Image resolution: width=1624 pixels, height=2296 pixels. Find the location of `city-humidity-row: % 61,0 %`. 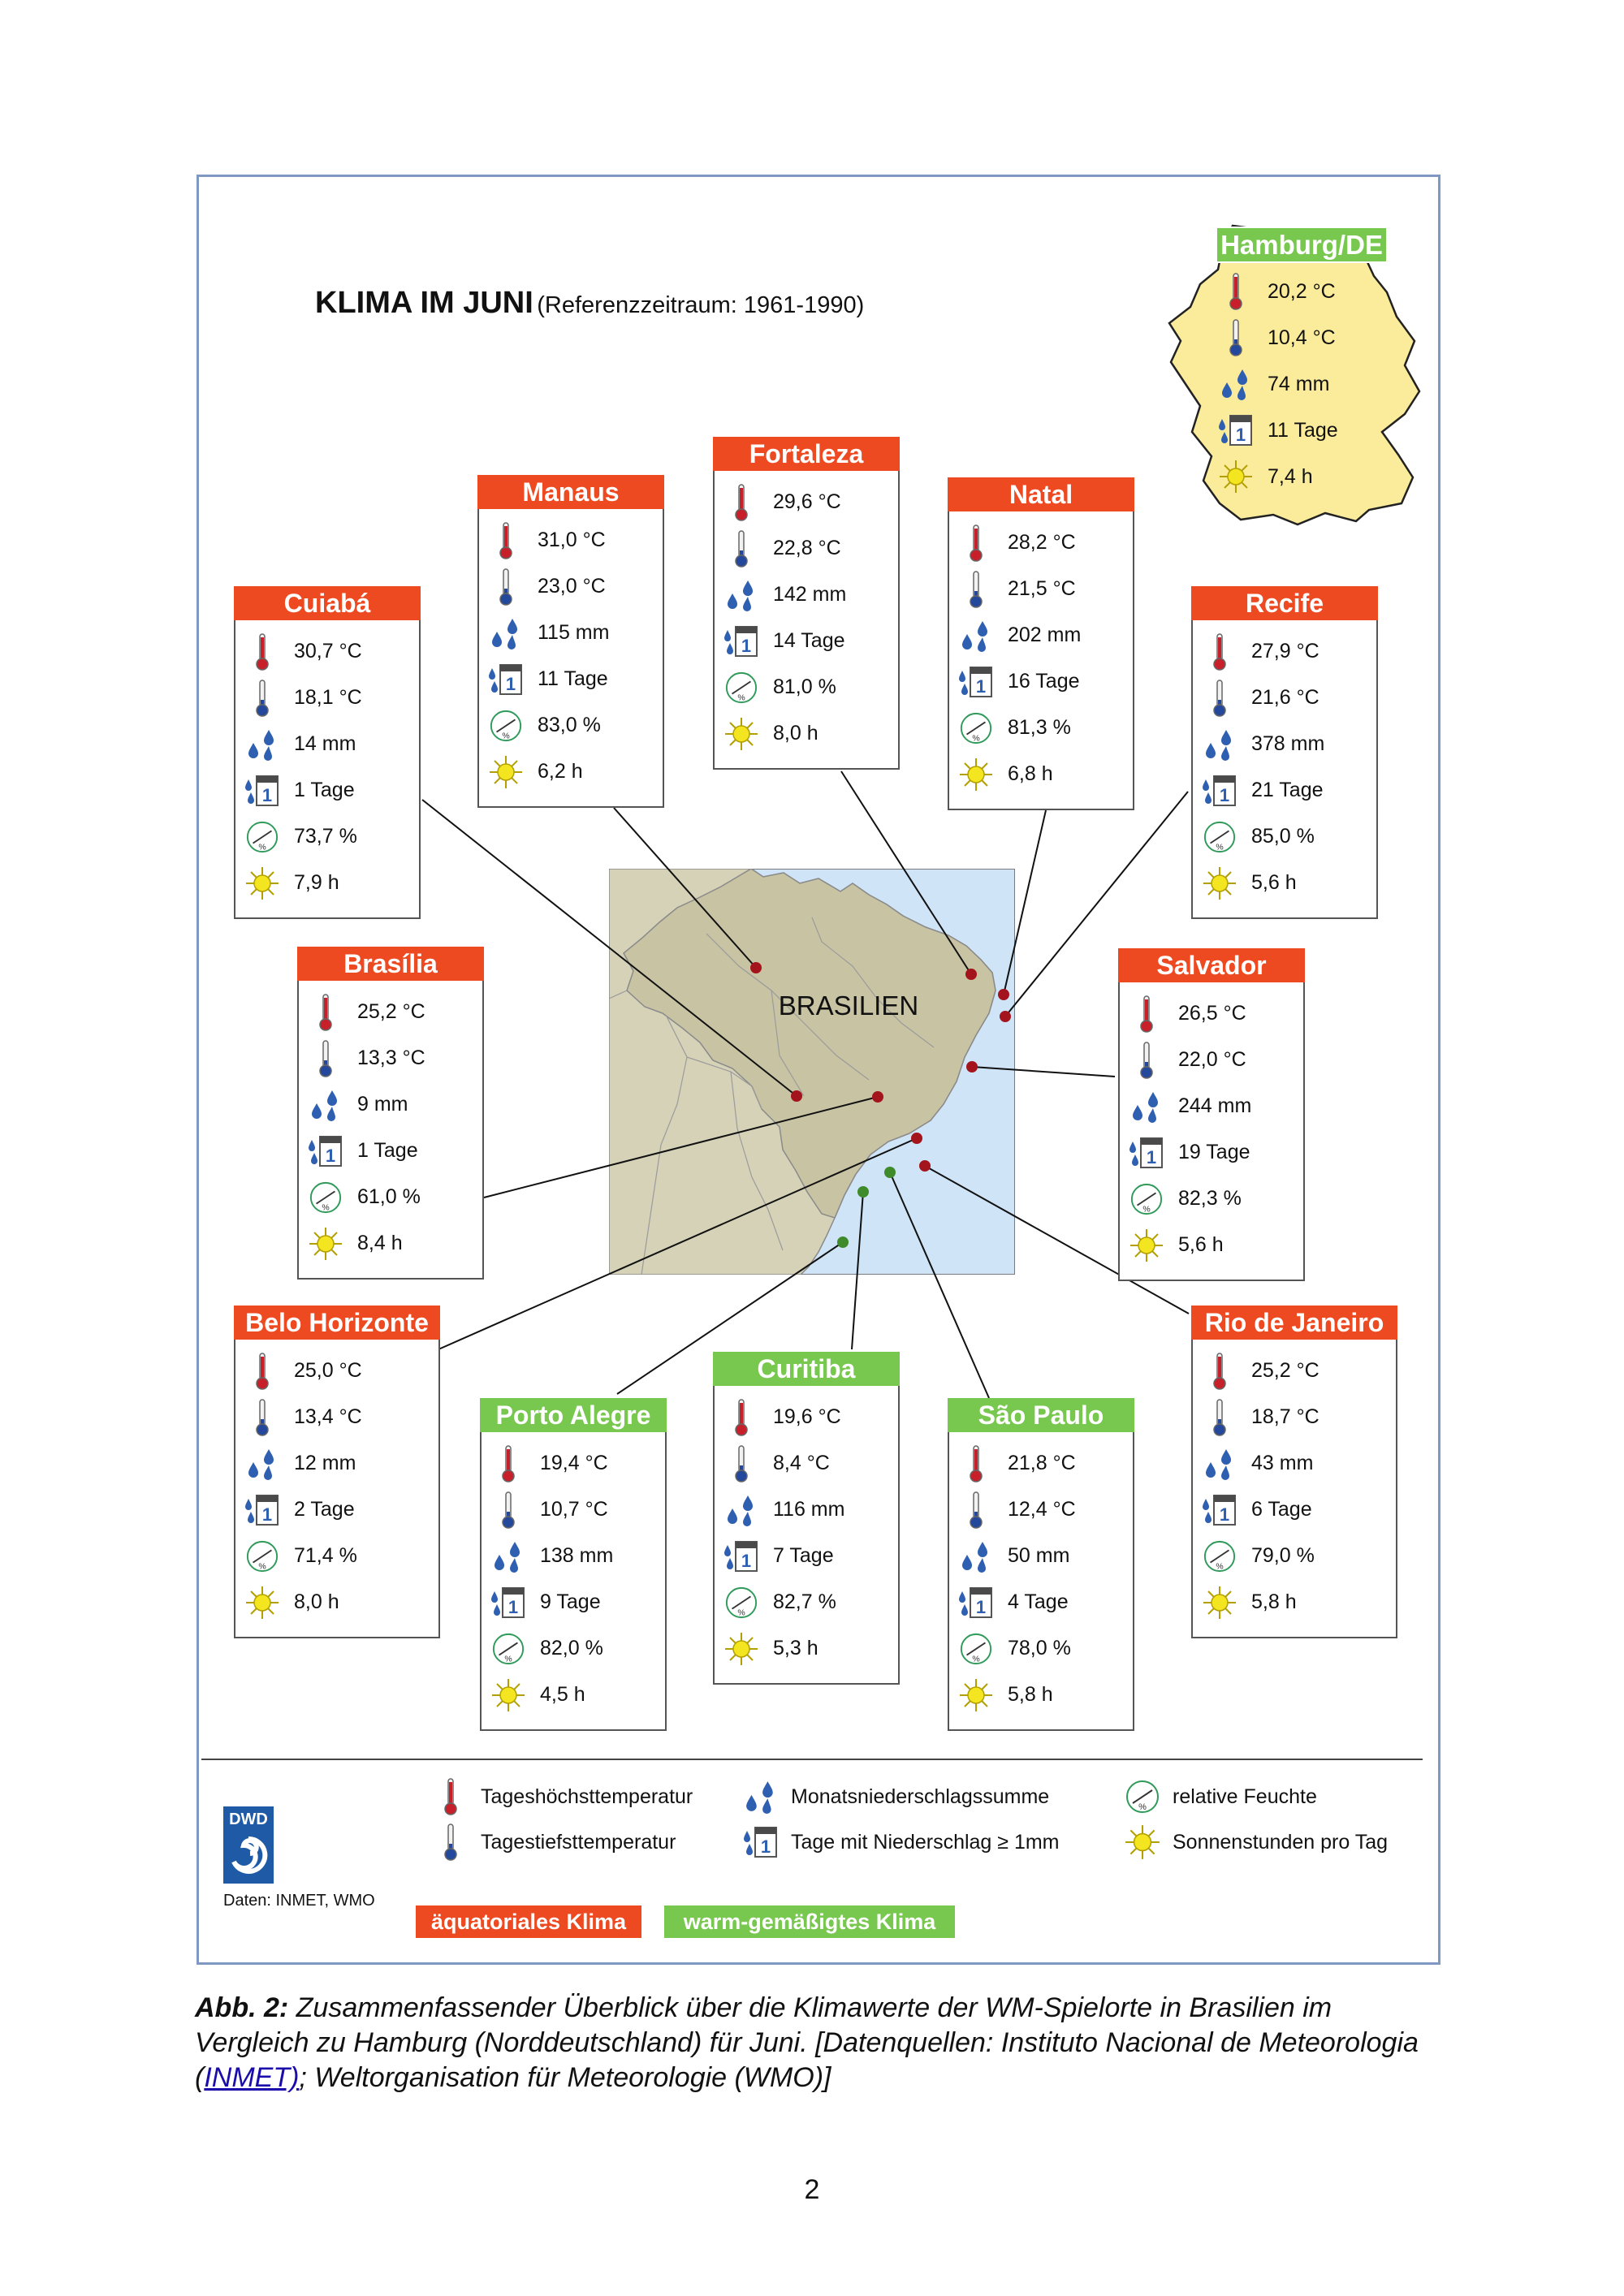

city-humidity-row: % 61,0 % is located at coordinates (391, 1197).